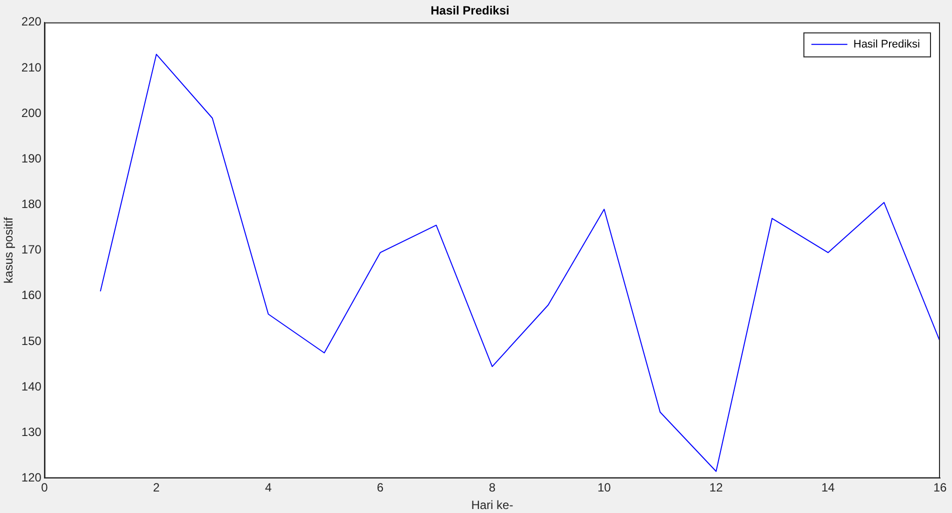 The width and height of the screenshot is (952, 513). What do you see at coordinates (31, 158) in the screenshot?
I see `y-tick-label: 190` at bounding box center [31, 158].